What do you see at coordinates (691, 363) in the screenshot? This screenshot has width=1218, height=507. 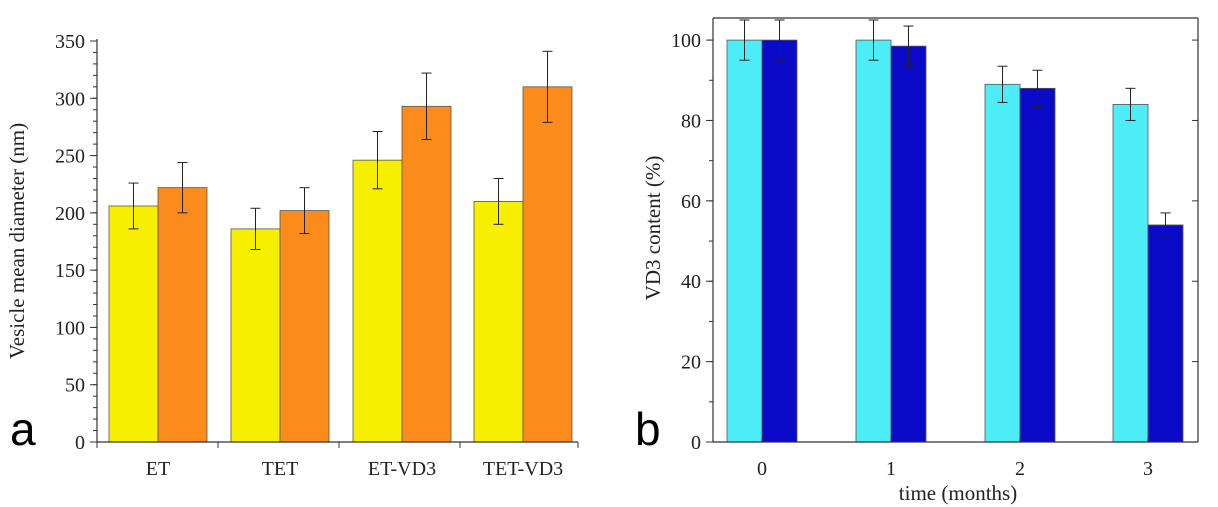 I see `b-y-tick-label: 20` at bounding box center [691, 363].